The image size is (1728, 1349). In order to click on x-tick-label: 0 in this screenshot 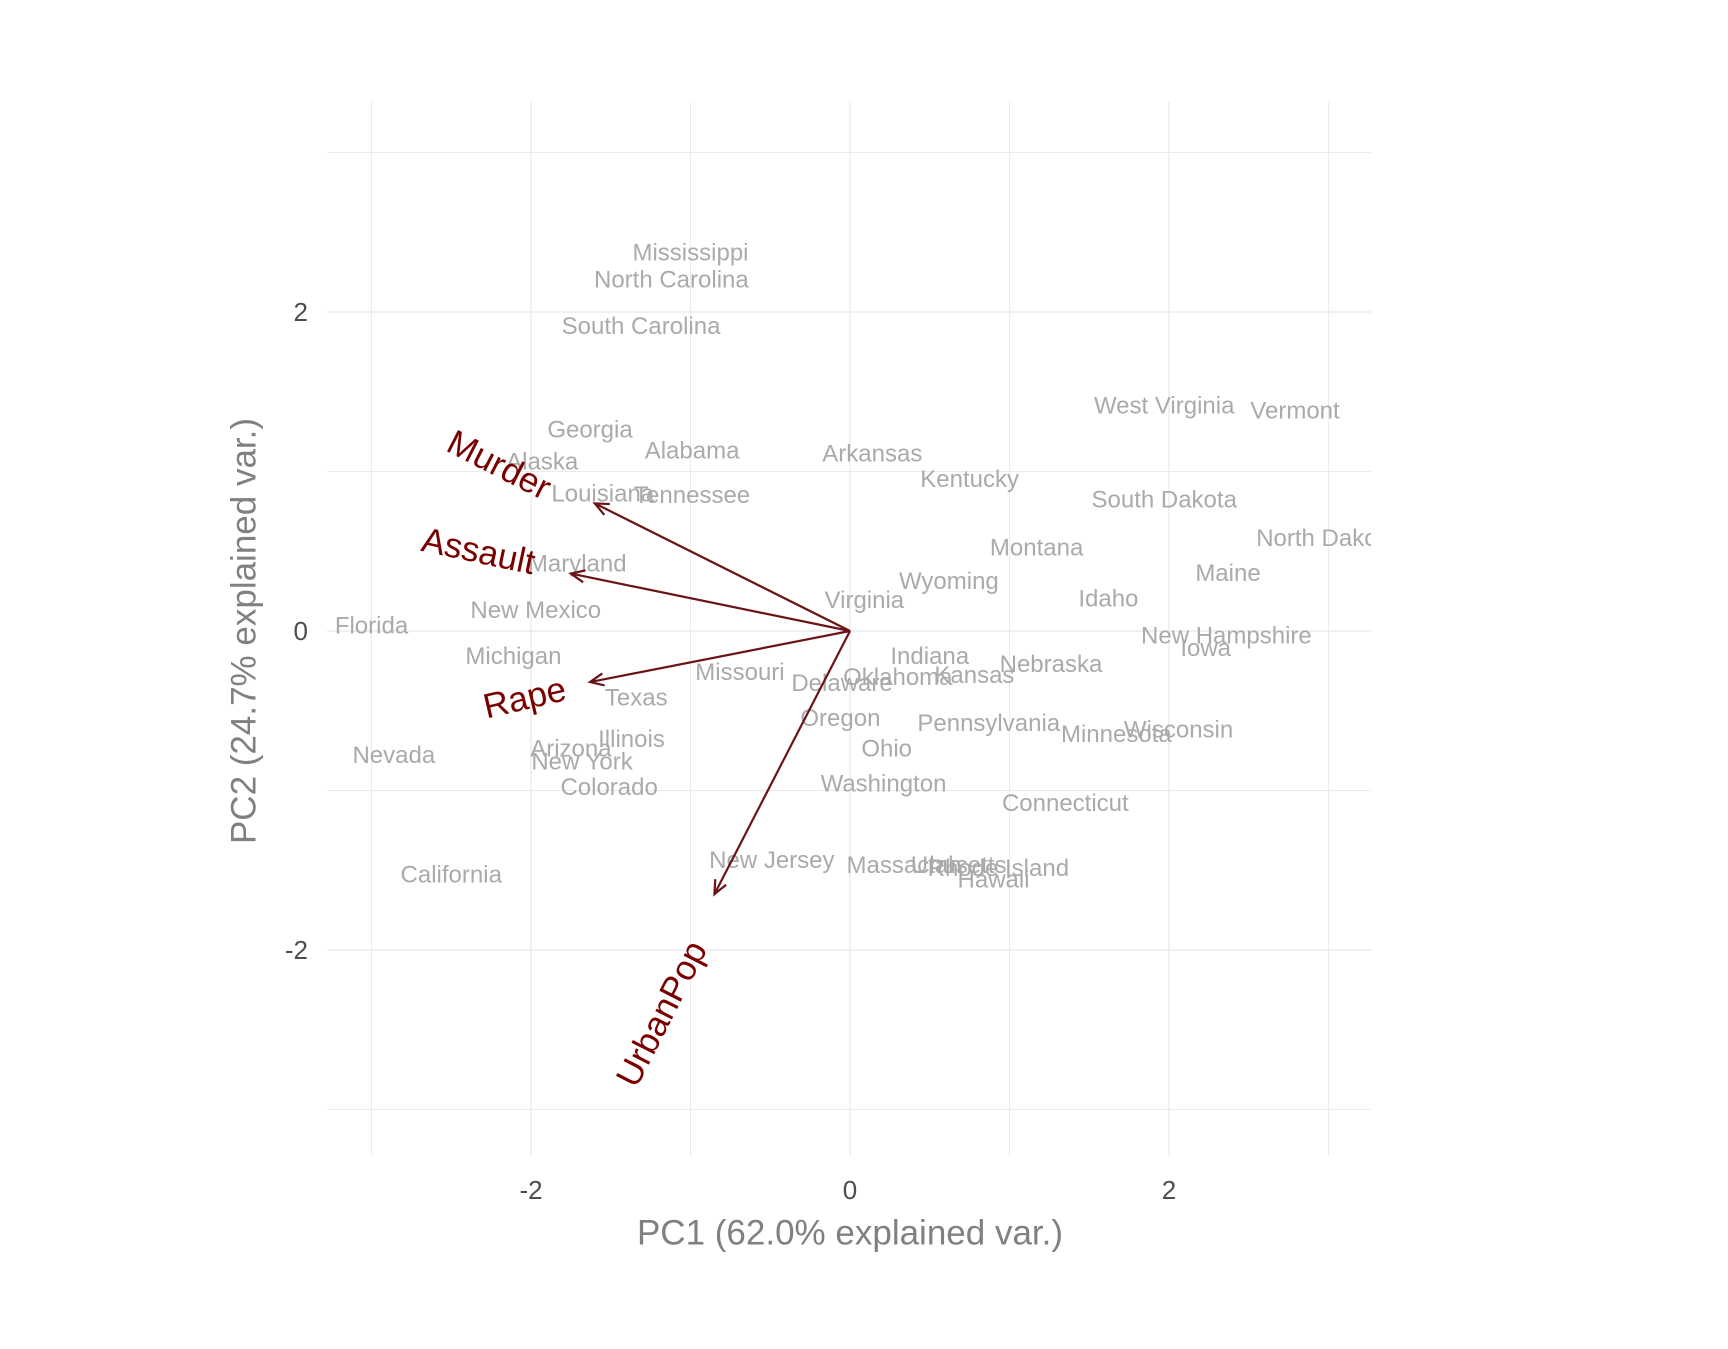, I will do `click(850, 1190)`.